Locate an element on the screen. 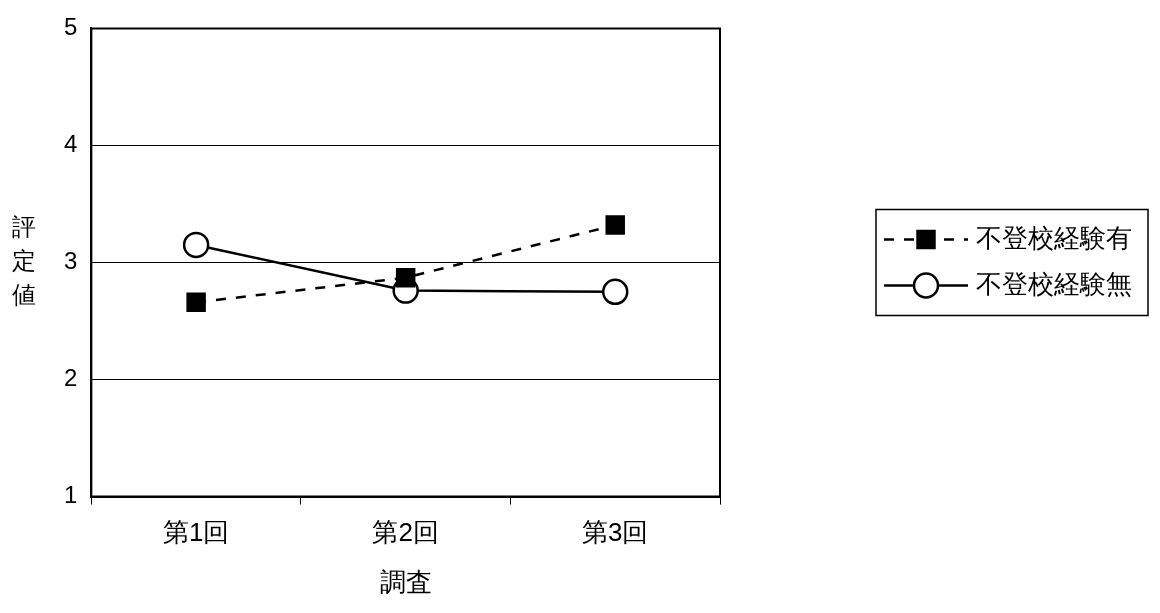  x-axis-title: 調査 is located at coordinates (405, 581).